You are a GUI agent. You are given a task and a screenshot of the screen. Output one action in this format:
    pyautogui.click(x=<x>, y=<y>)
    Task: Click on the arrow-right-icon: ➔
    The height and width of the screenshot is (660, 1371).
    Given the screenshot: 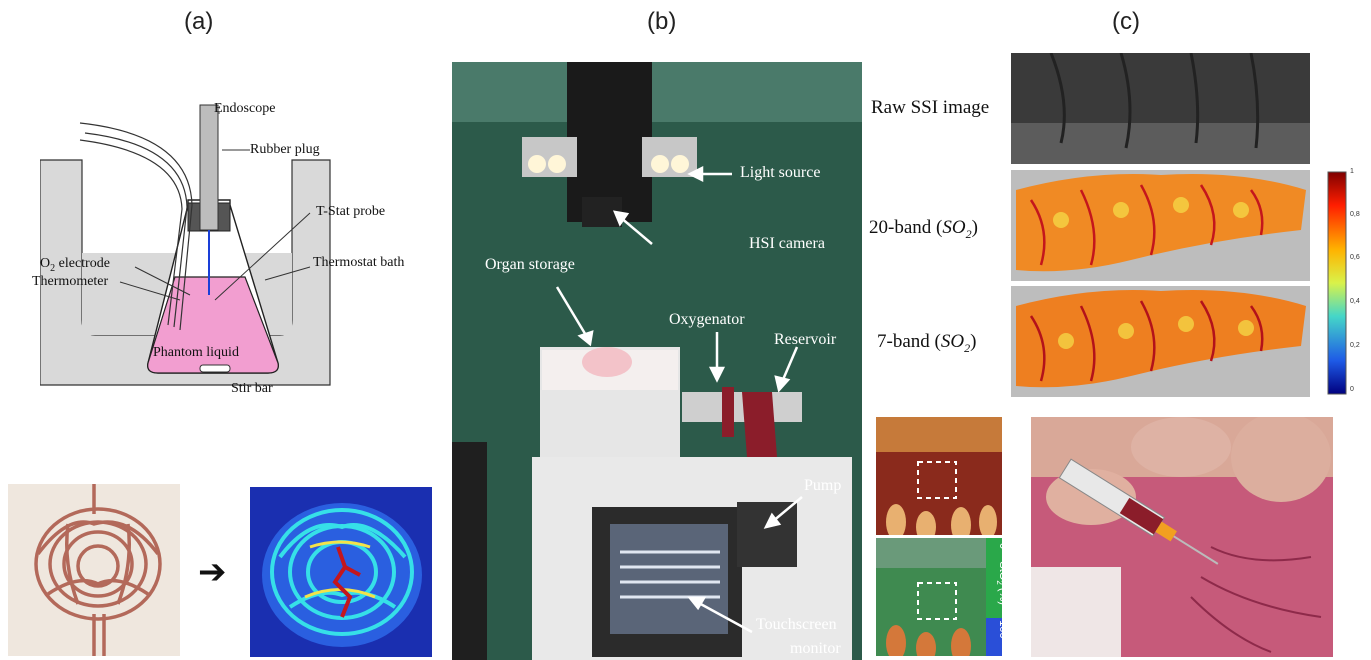 What is the action you would take?
    pyautogui.click(x=212, y=572)
    